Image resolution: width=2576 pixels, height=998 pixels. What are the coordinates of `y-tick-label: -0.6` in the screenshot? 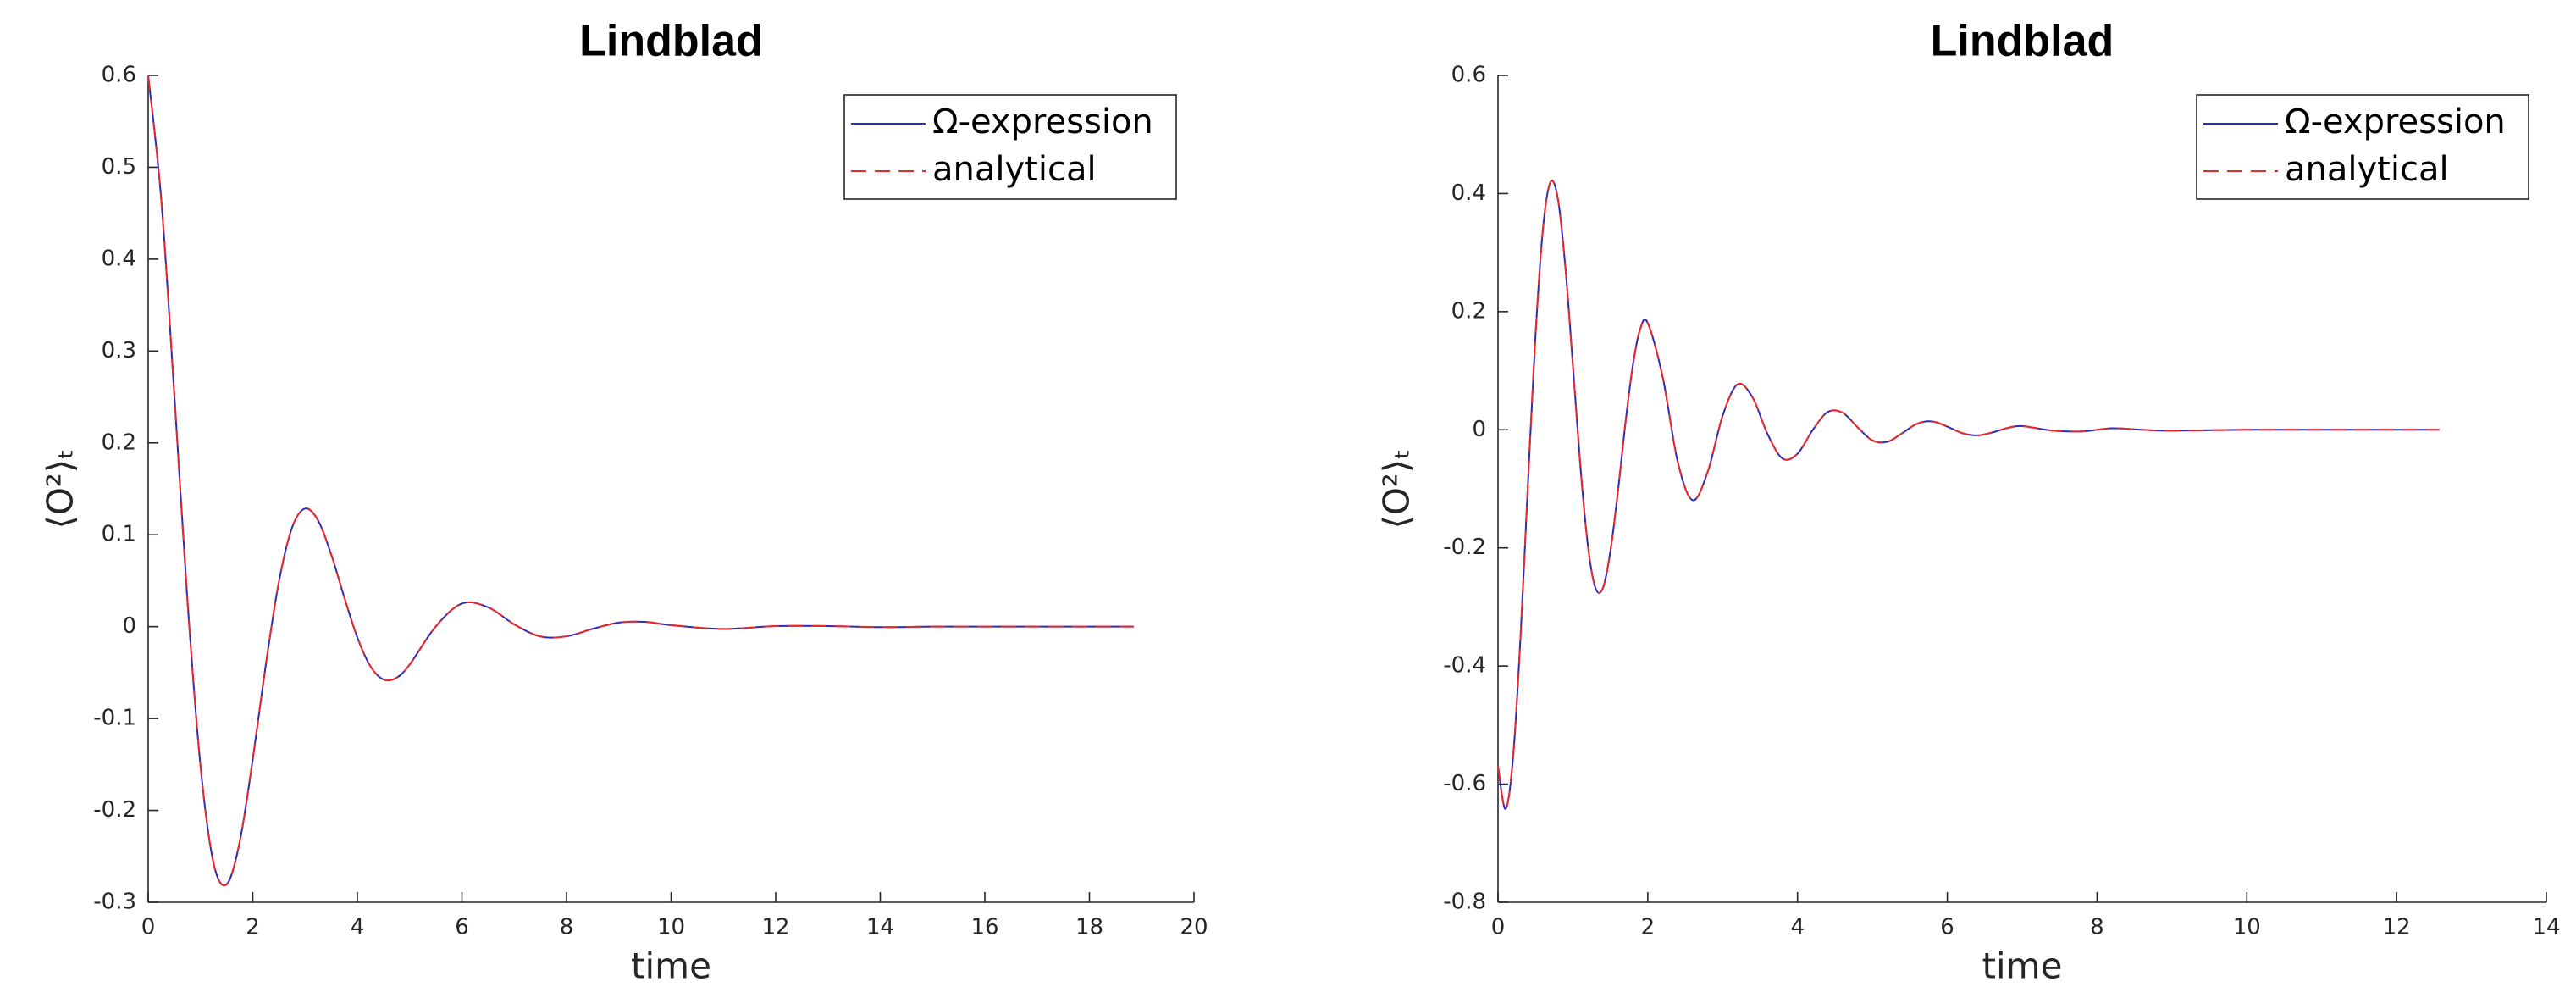 It's located at (1465, 783).